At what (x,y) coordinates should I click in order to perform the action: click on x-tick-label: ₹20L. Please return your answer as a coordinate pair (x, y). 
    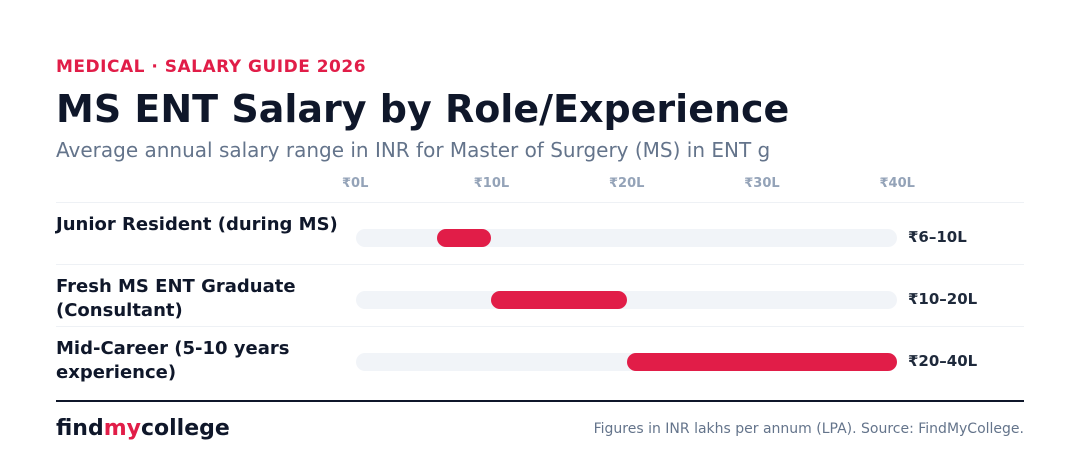
    Looking at the image, I should click on (627, 183).